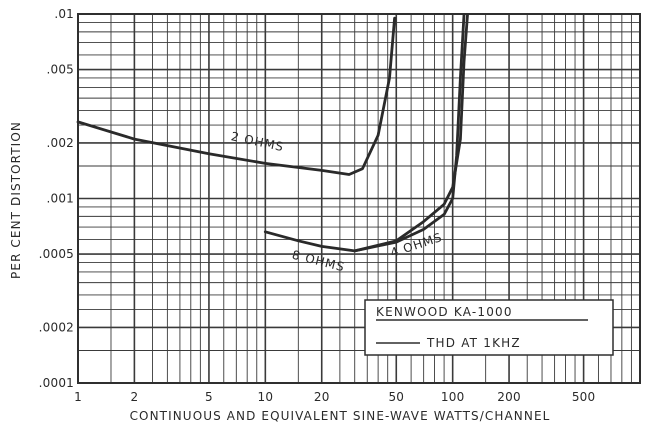 This screenshot has height=426, width=655. What do you see at coordinates (444, 312) in the screenshot?
I see `legend-title: KENWOOD KA-1000` at bounding box center [444, 312].